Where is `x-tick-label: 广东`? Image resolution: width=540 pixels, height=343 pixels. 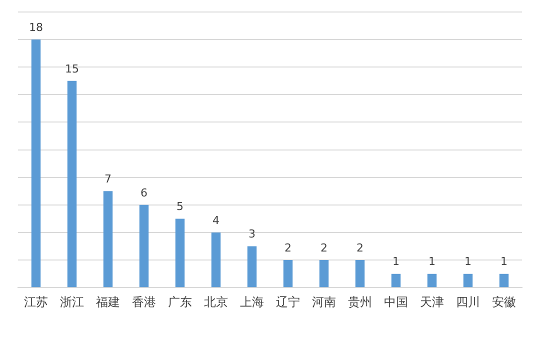 x-tick-label: 广东 is located at coordinates (180, 301).